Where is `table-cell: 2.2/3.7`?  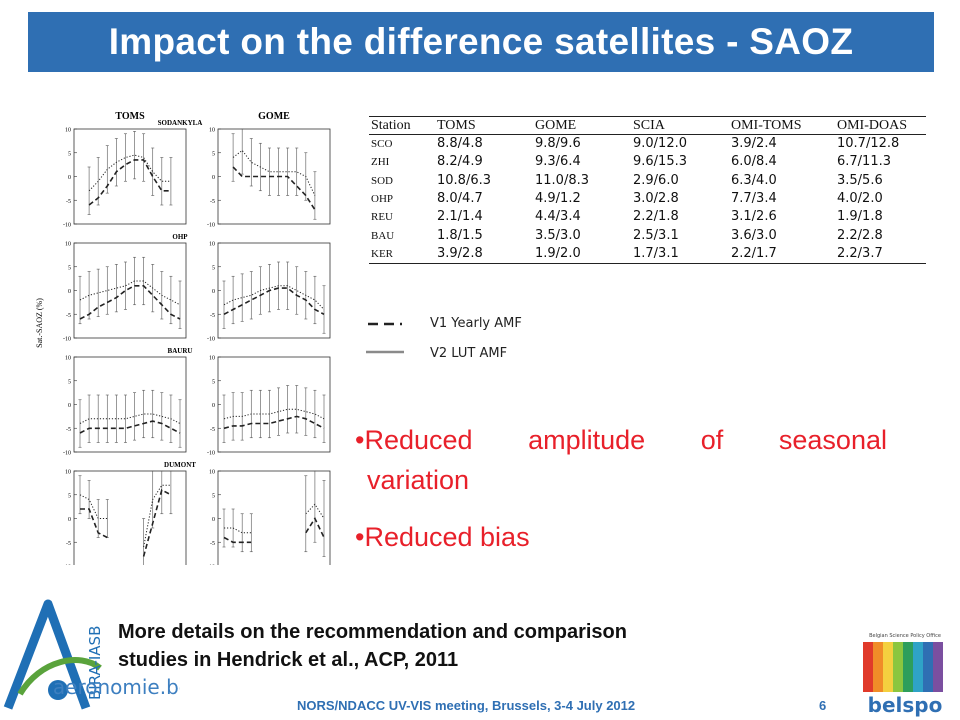 table-cell: 2.2/3.7 is located at coordinates (880, 254).